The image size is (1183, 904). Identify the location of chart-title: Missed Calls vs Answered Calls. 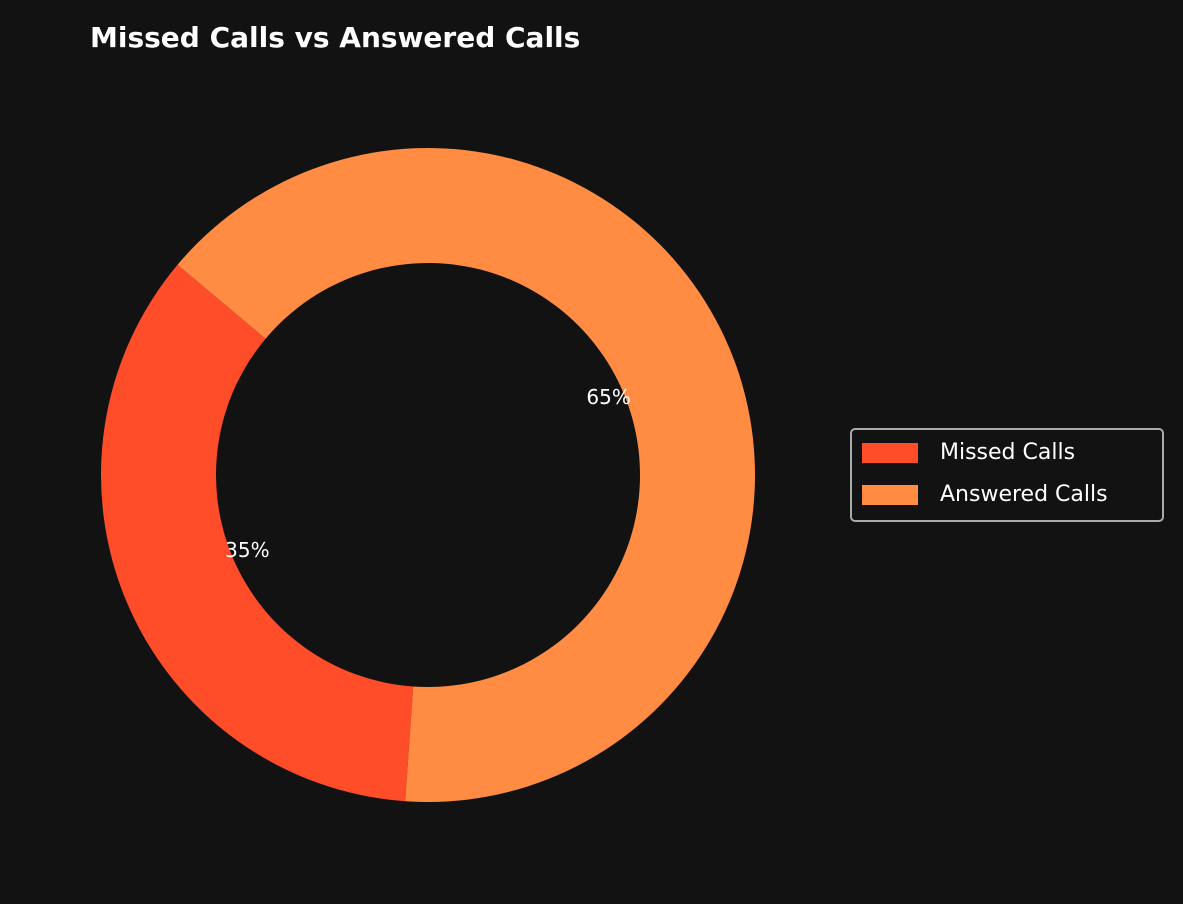
(335, 37).